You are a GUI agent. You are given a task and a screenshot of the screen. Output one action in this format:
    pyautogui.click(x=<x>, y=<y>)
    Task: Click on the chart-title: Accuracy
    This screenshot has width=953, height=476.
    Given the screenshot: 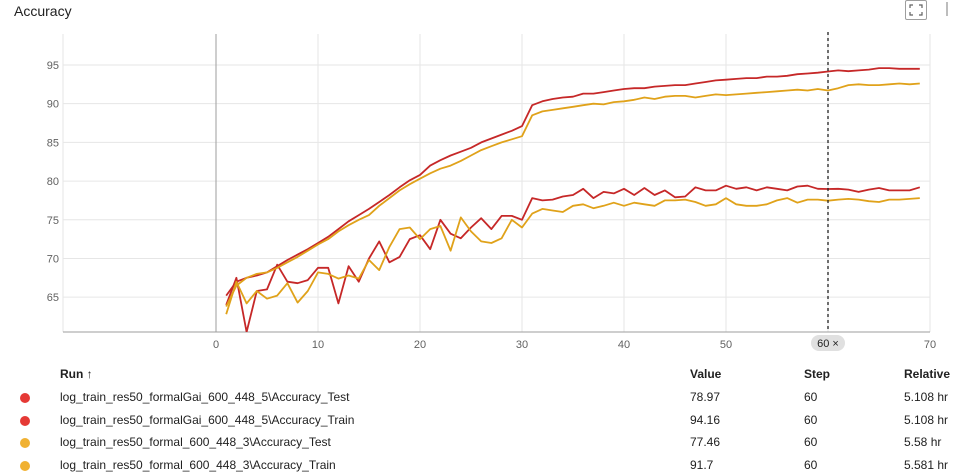 What is the action you would take?
    pyautogui.click(x=43, y=11)
    